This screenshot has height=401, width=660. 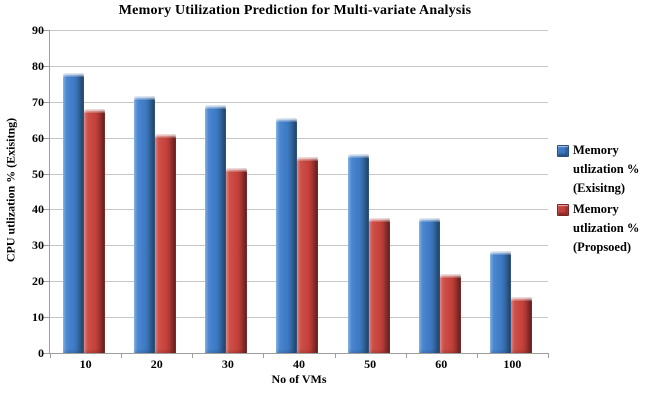 I want to click on x-category-label: 30, so click(x=227, y=364).